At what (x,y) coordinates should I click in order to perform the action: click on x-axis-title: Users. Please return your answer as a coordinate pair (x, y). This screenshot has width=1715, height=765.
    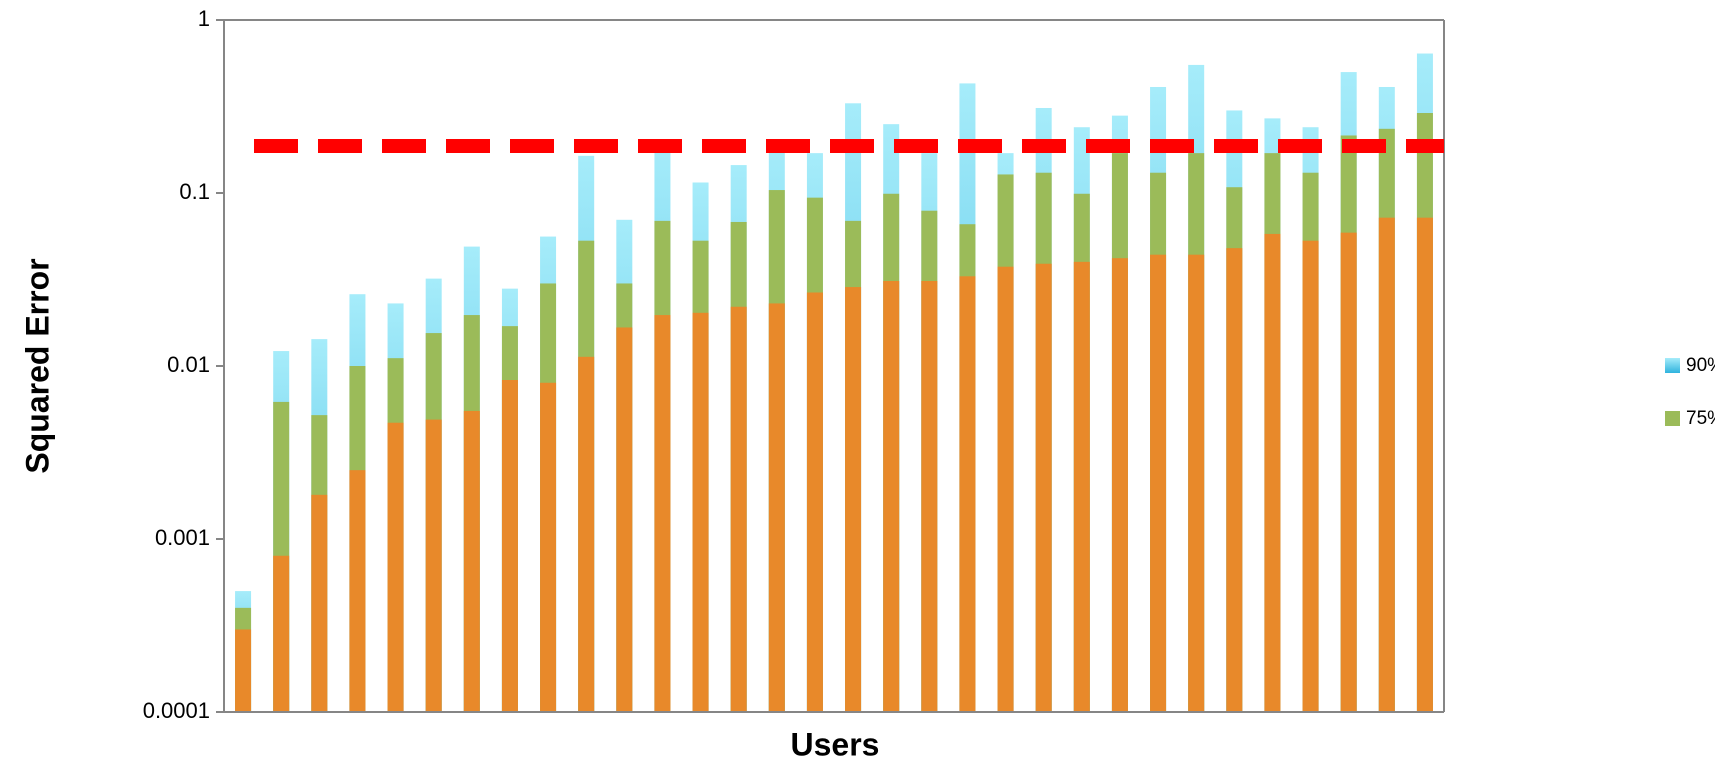
    Looking at the image, I should click on (835, 744).